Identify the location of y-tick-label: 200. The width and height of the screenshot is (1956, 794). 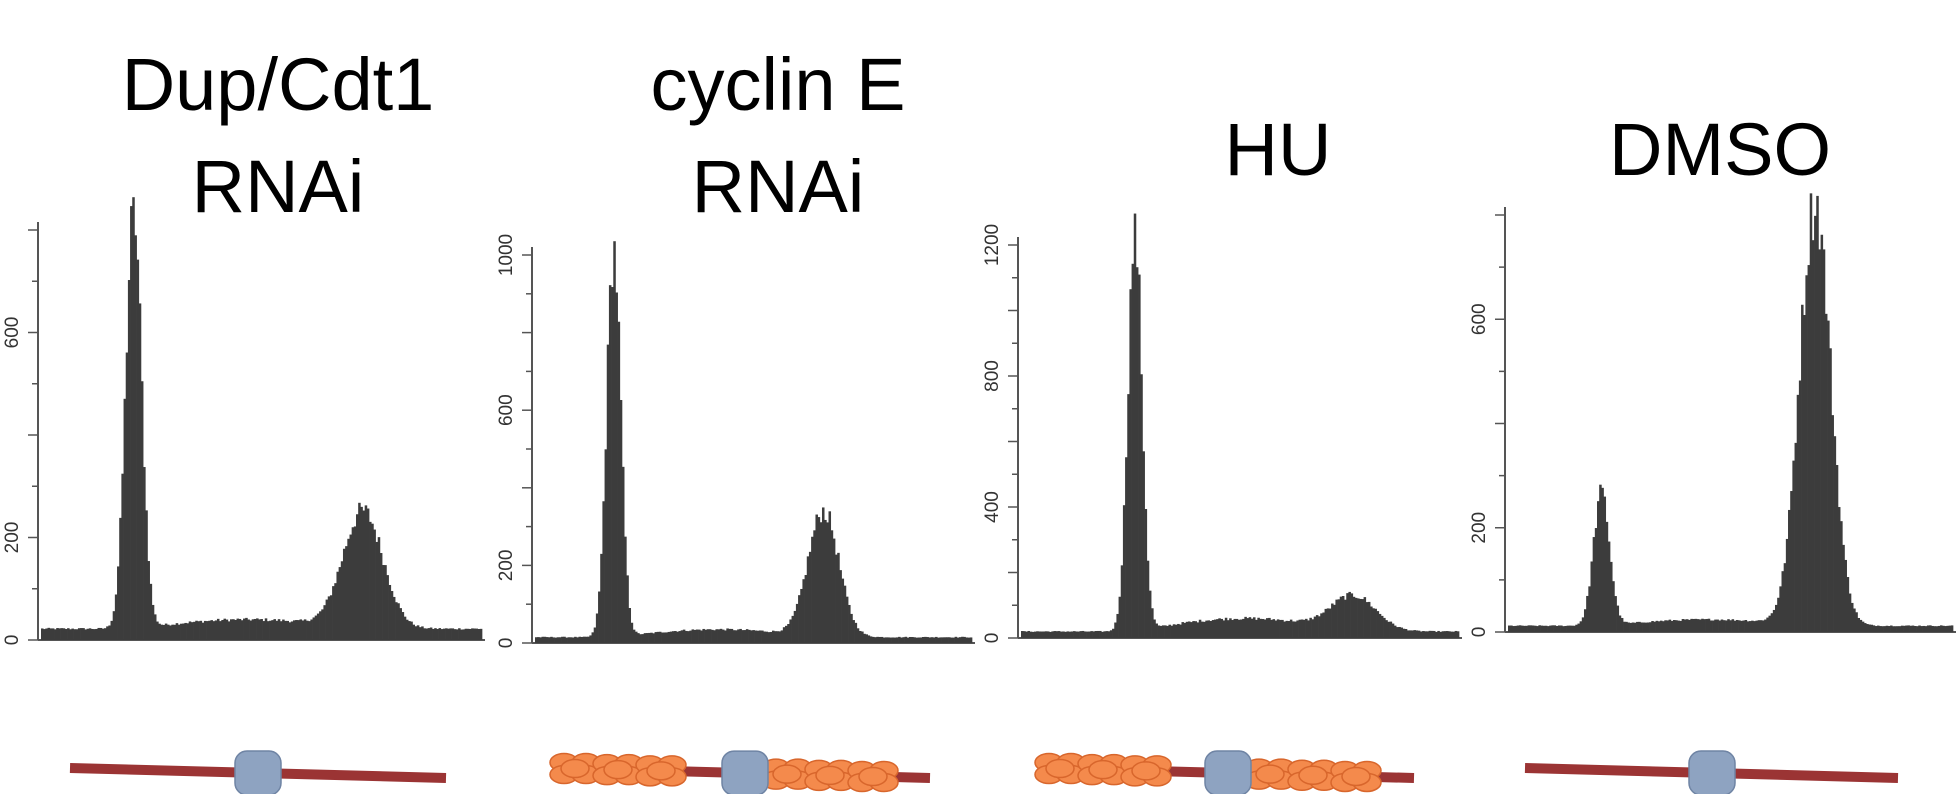
(1479, 528).